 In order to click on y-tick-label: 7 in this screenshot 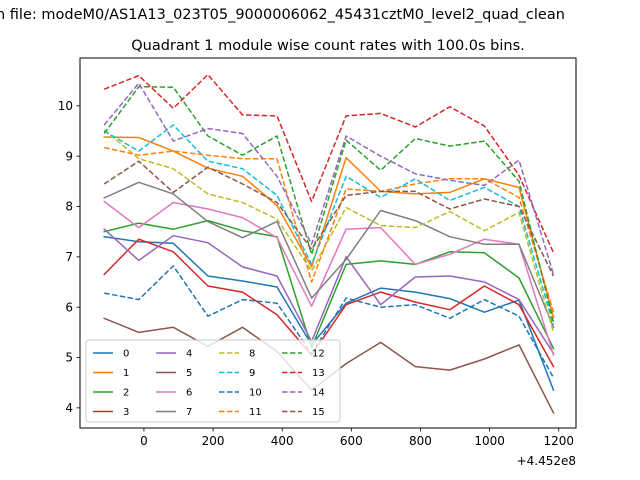, I will do `click(69, 257)`.